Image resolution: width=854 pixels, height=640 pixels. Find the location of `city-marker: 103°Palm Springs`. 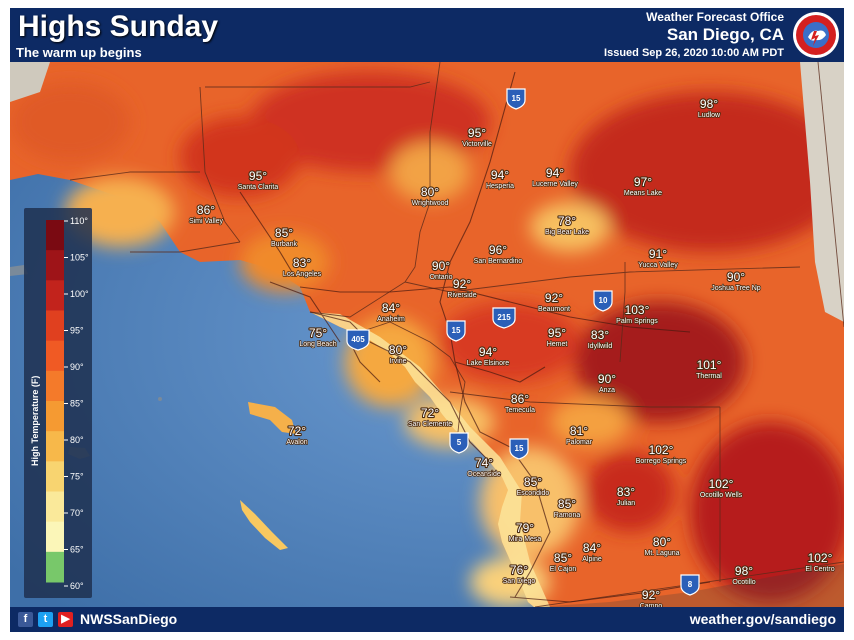

city-marker: 103°Palm Springs is located at coordinates (637, 314).